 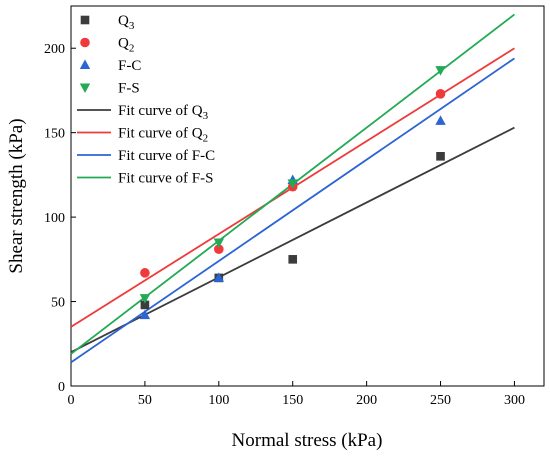 I want to click on x-tick-label: 300, so click(x=514, y=400).